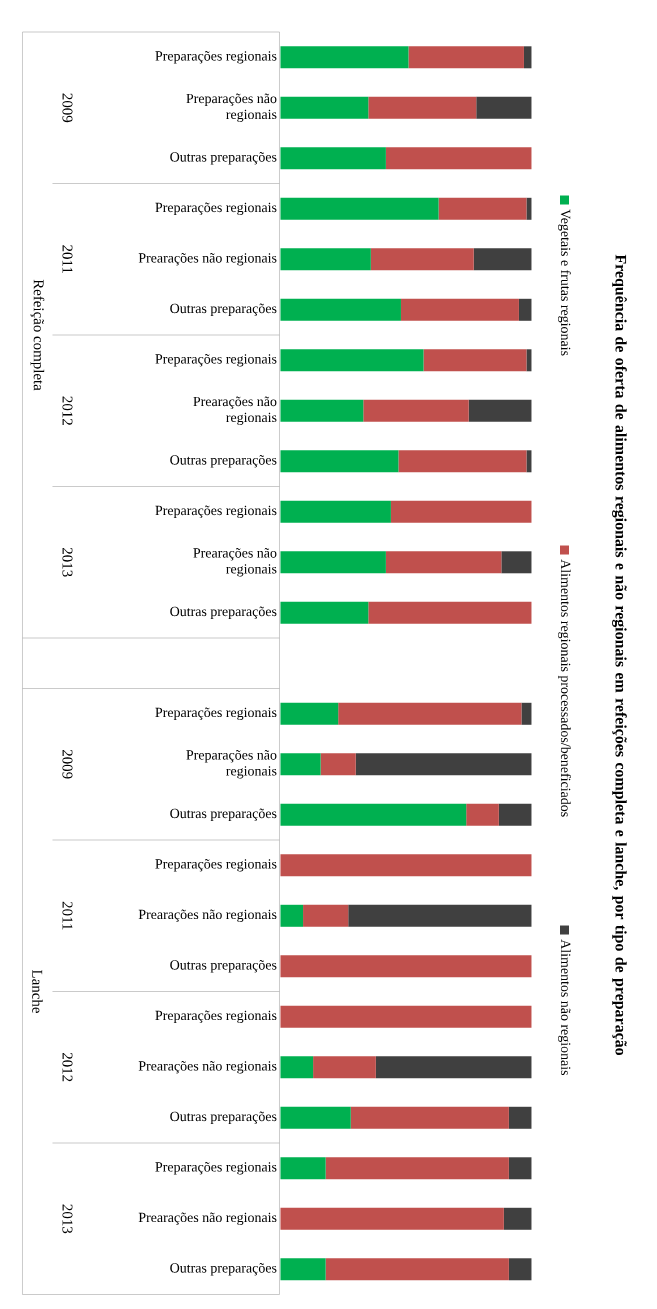 This screenshot has width=657, height=1309. What do you see at coordinates (564, 688) in the screenshot?
I see `legend-label: Alimentos regionais processados/beneficiados` at bounding box center [564, 688].